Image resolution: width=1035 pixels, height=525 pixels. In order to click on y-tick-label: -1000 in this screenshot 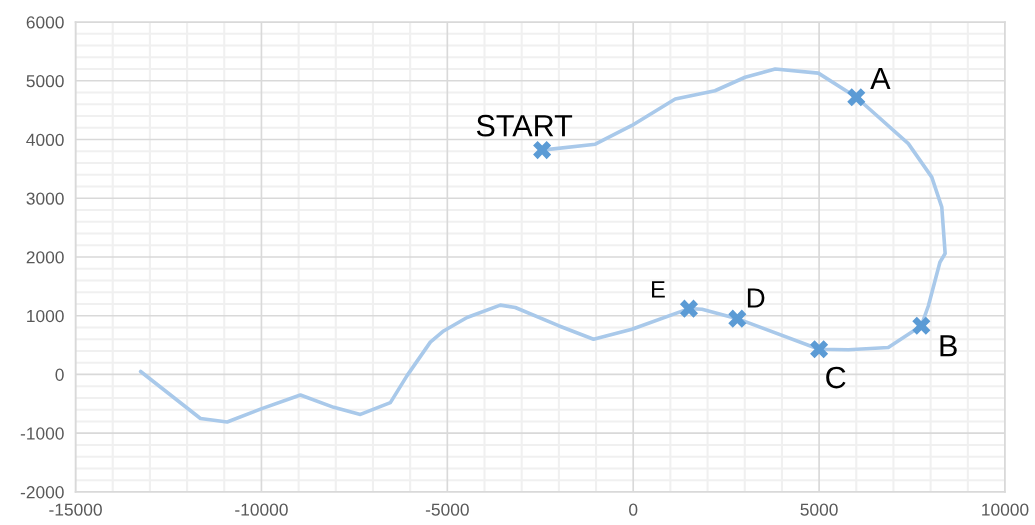, I will do `click(42, 433)`.